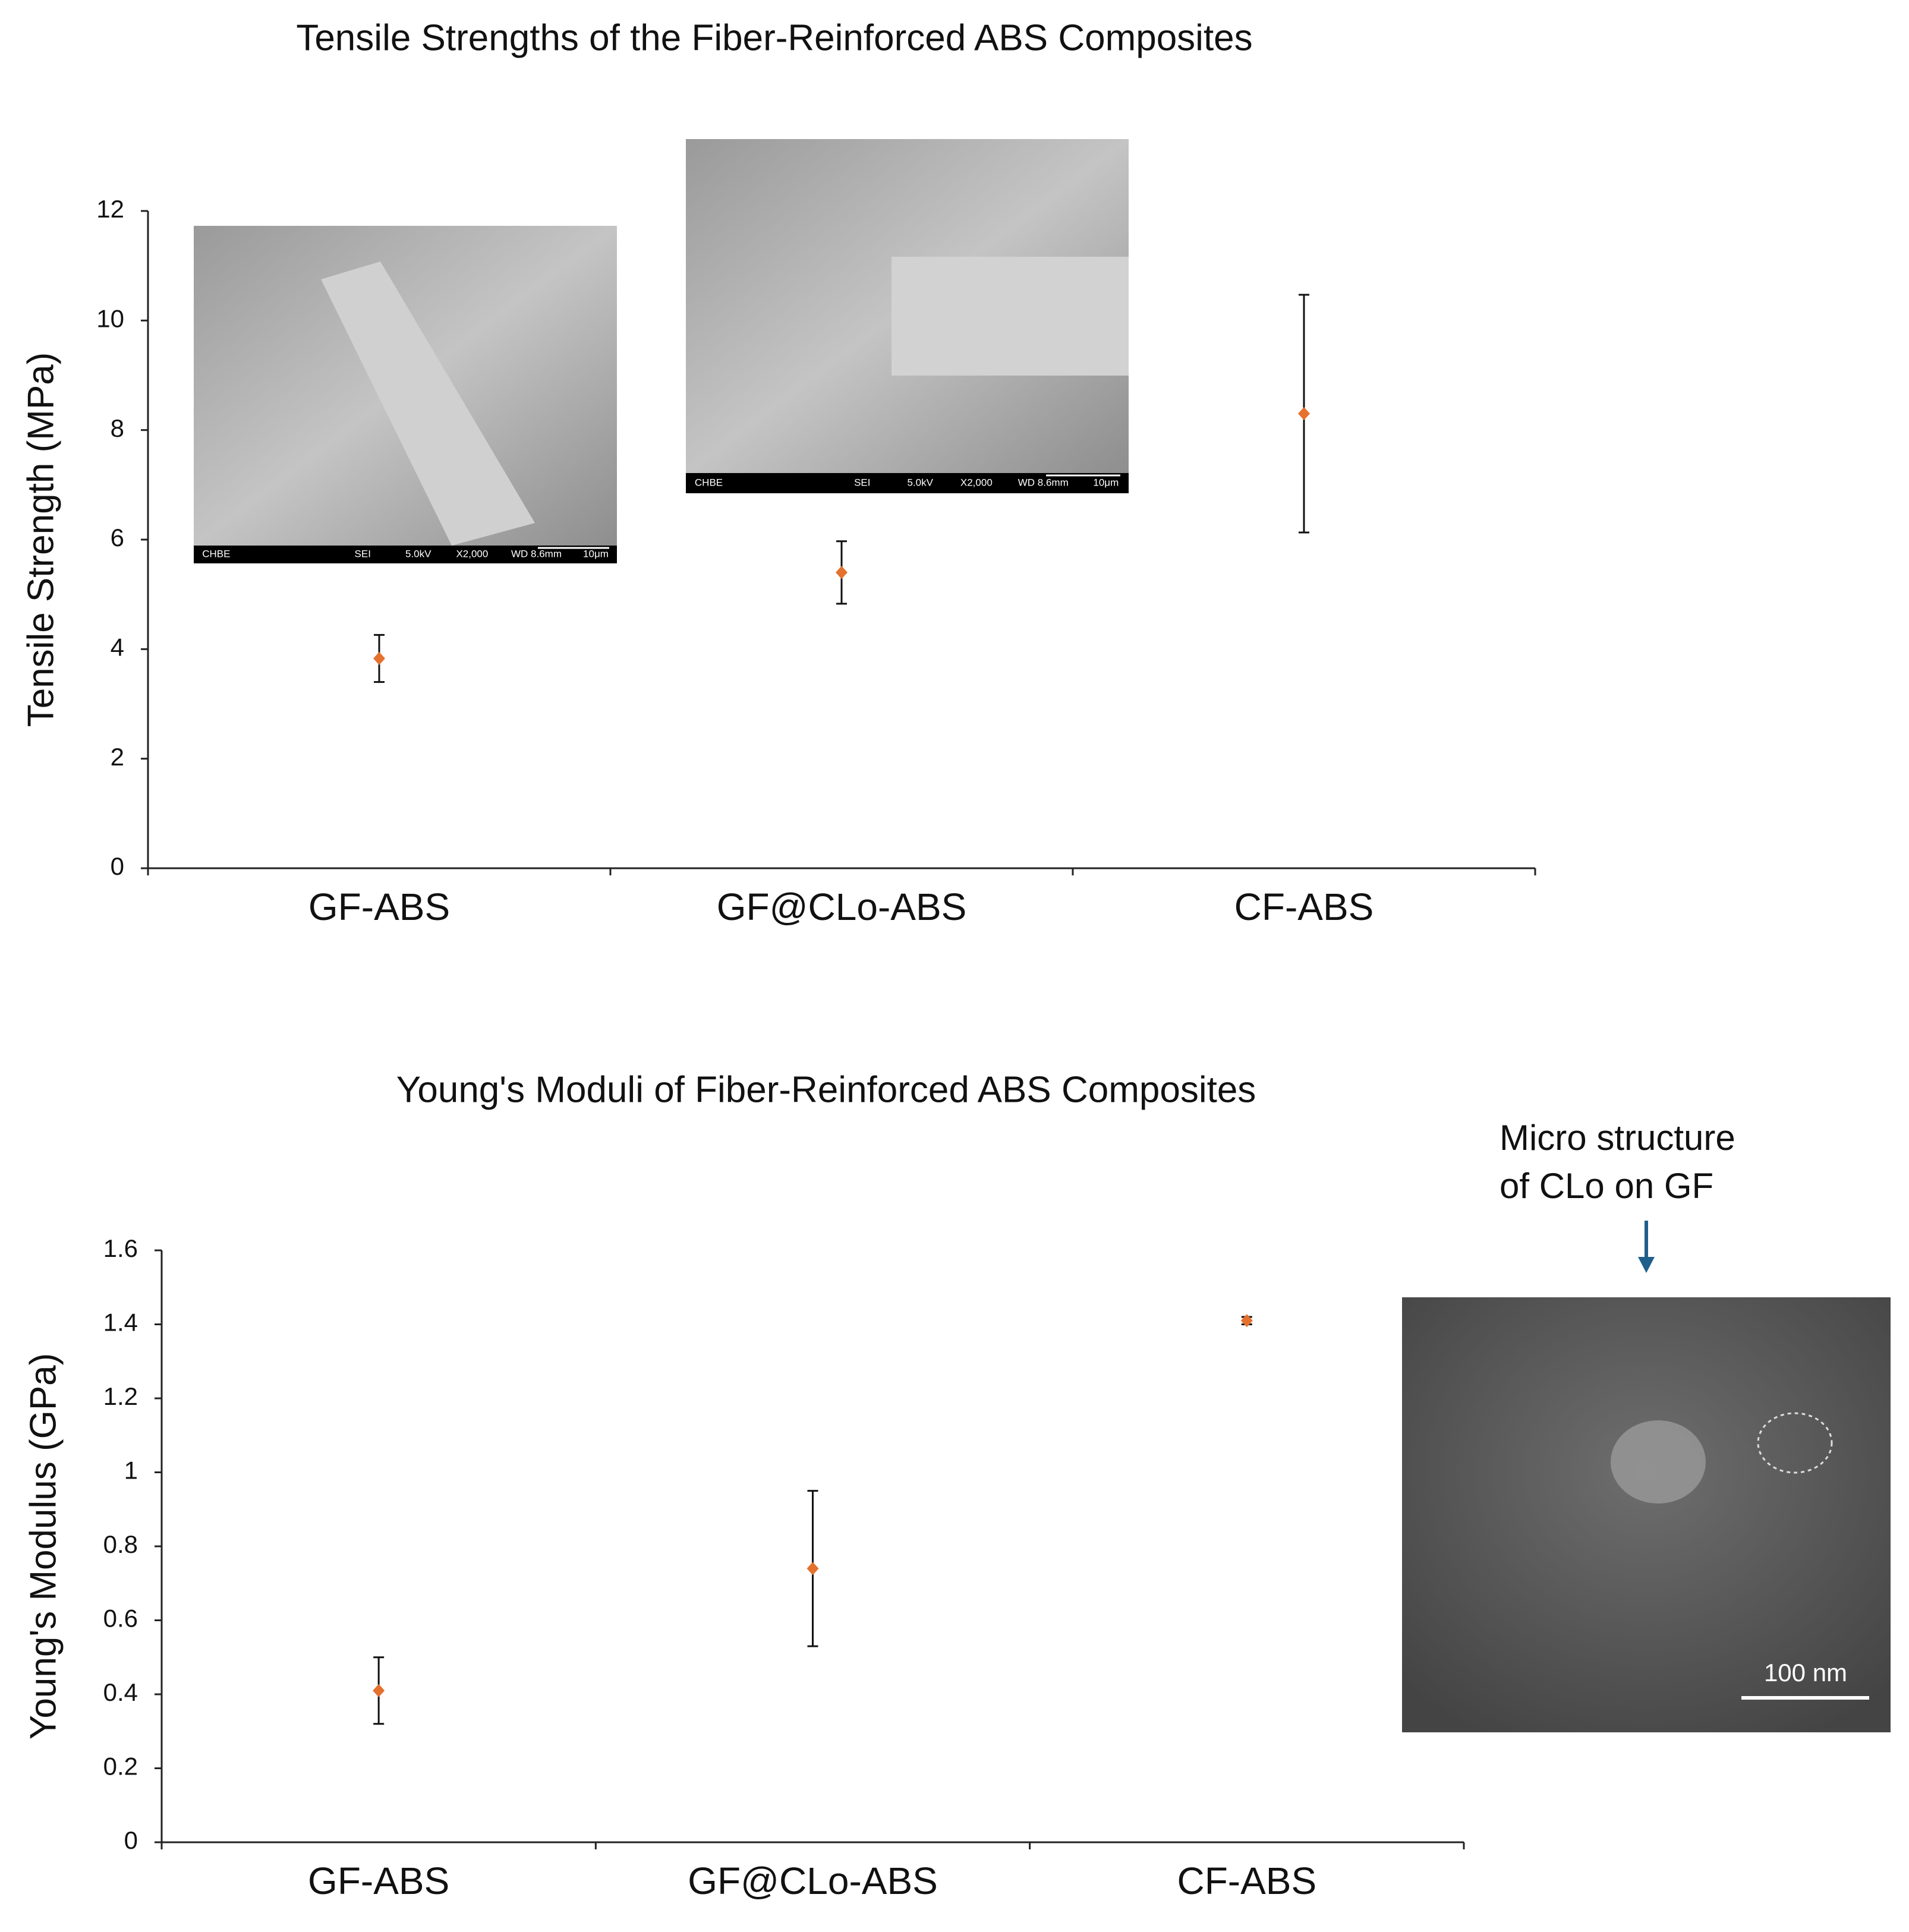 The image size is (1909, 1932). What do you see at coordinates (110, 209) in the screenshot?
I see `y-tick-label: 12` at bounding box center [110, 209].